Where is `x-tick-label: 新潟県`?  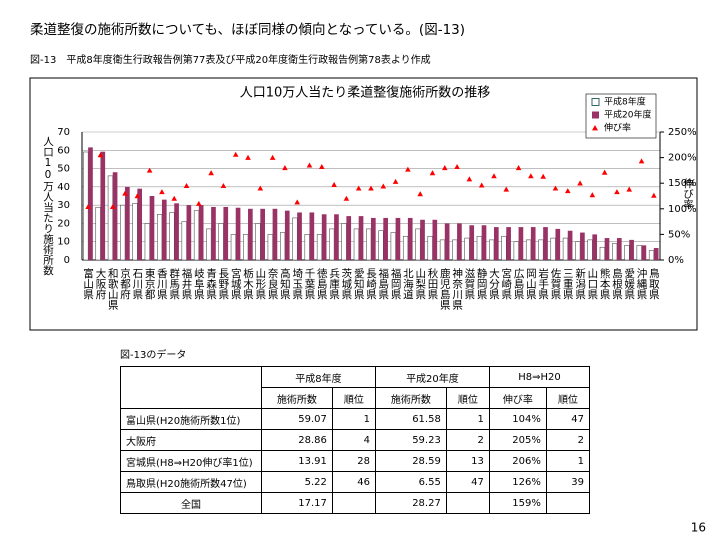
x-tick-label: 新潟県 is located at coordinates (580, 284).